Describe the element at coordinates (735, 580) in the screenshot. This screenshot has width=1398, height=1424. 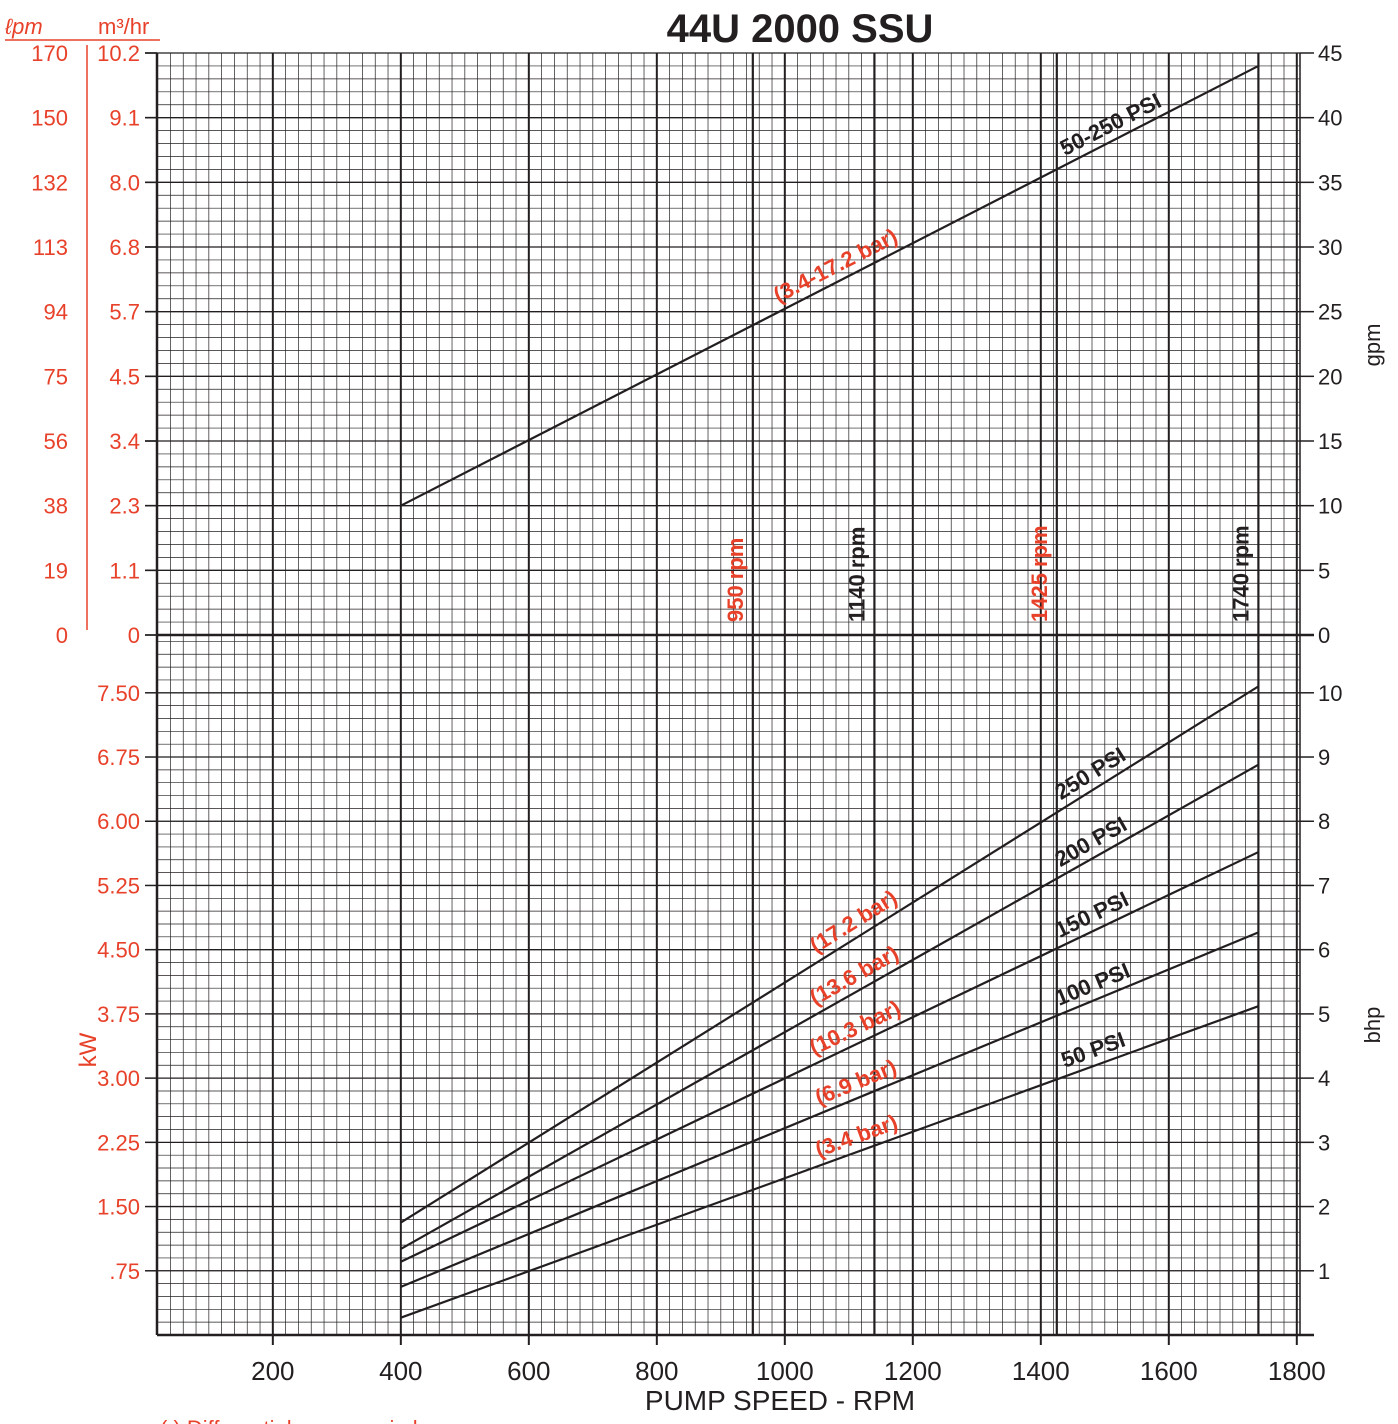
I see `speed-label: 950 rpm` at that location.